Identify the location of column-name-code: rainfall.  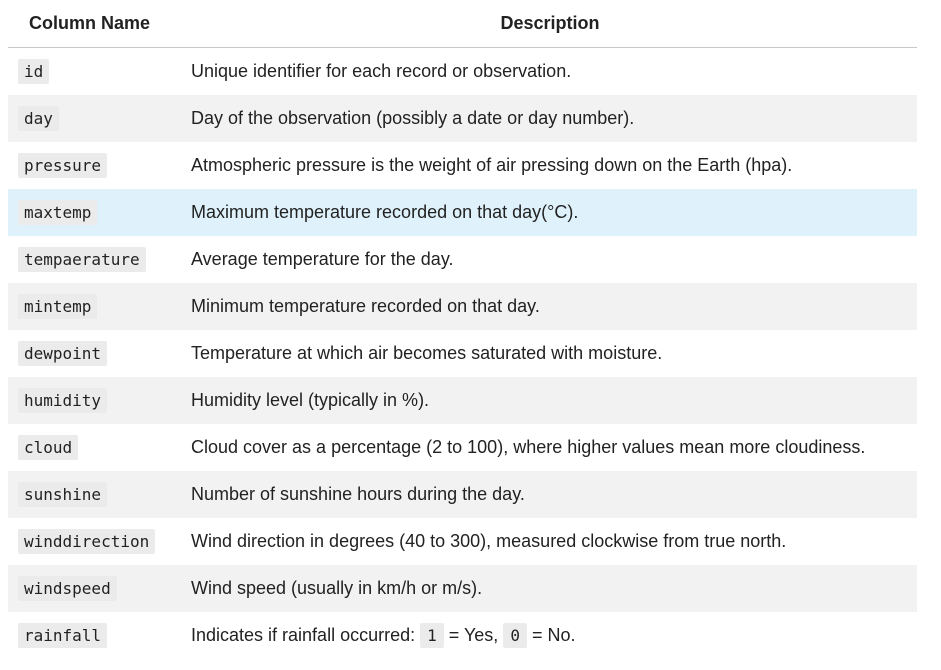
(63, 635).